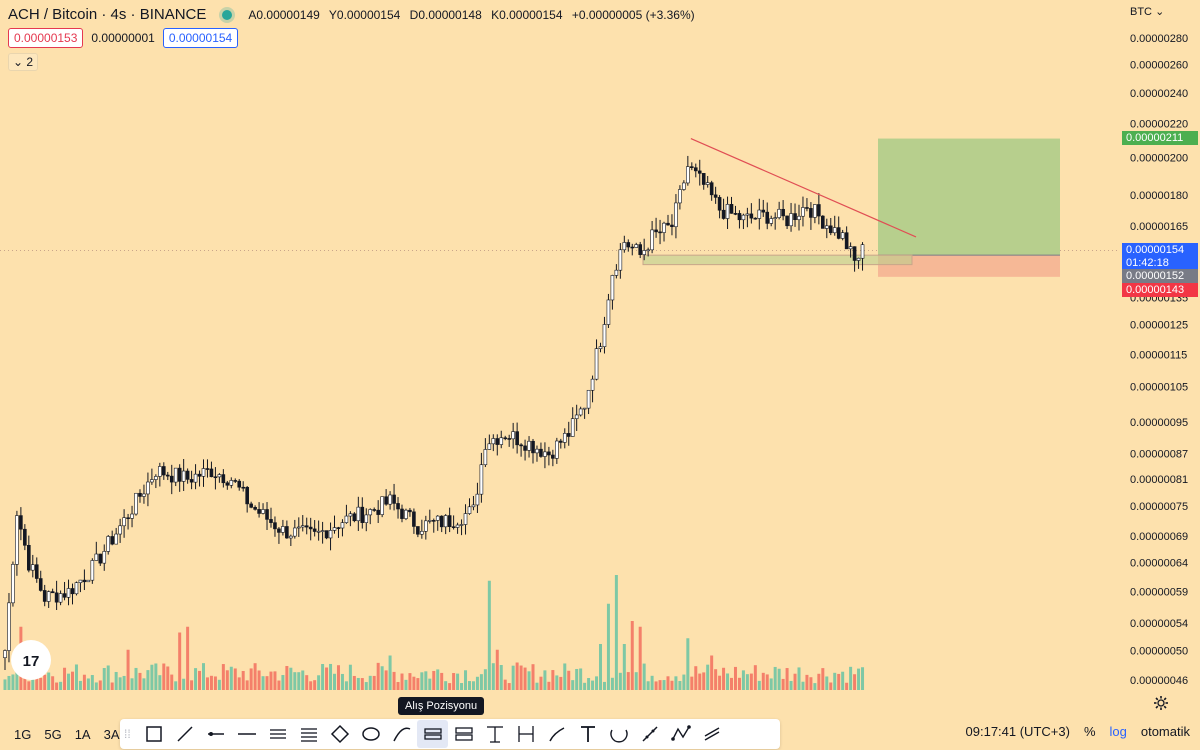 The width and height of the screenshot is (1200, 750). What do you see at coordinates (339, 734) in the screenshot?
I see `diamond-tool` at bounding box center [339, 734].